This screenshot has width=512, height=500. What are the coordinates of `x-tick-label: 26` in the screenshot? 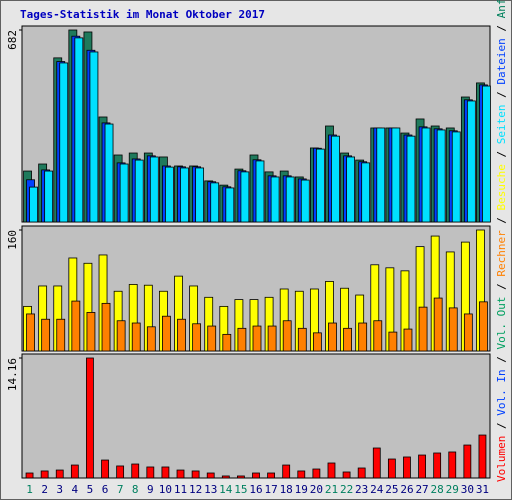 It's located at (406, 489).